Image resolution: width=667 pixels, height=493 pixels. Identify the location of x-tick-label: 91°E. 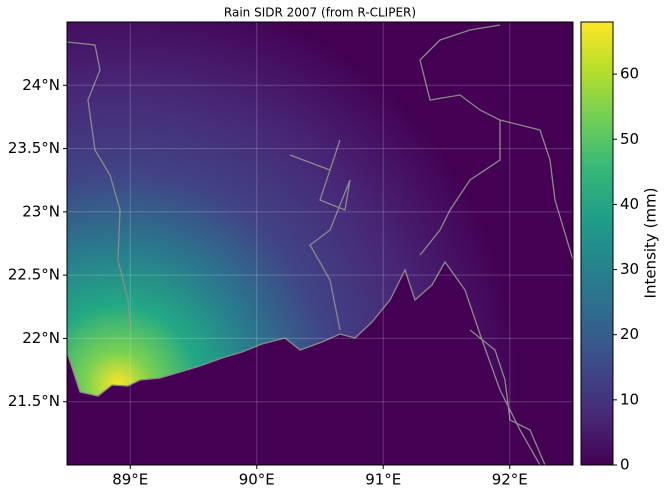
(383, 480).